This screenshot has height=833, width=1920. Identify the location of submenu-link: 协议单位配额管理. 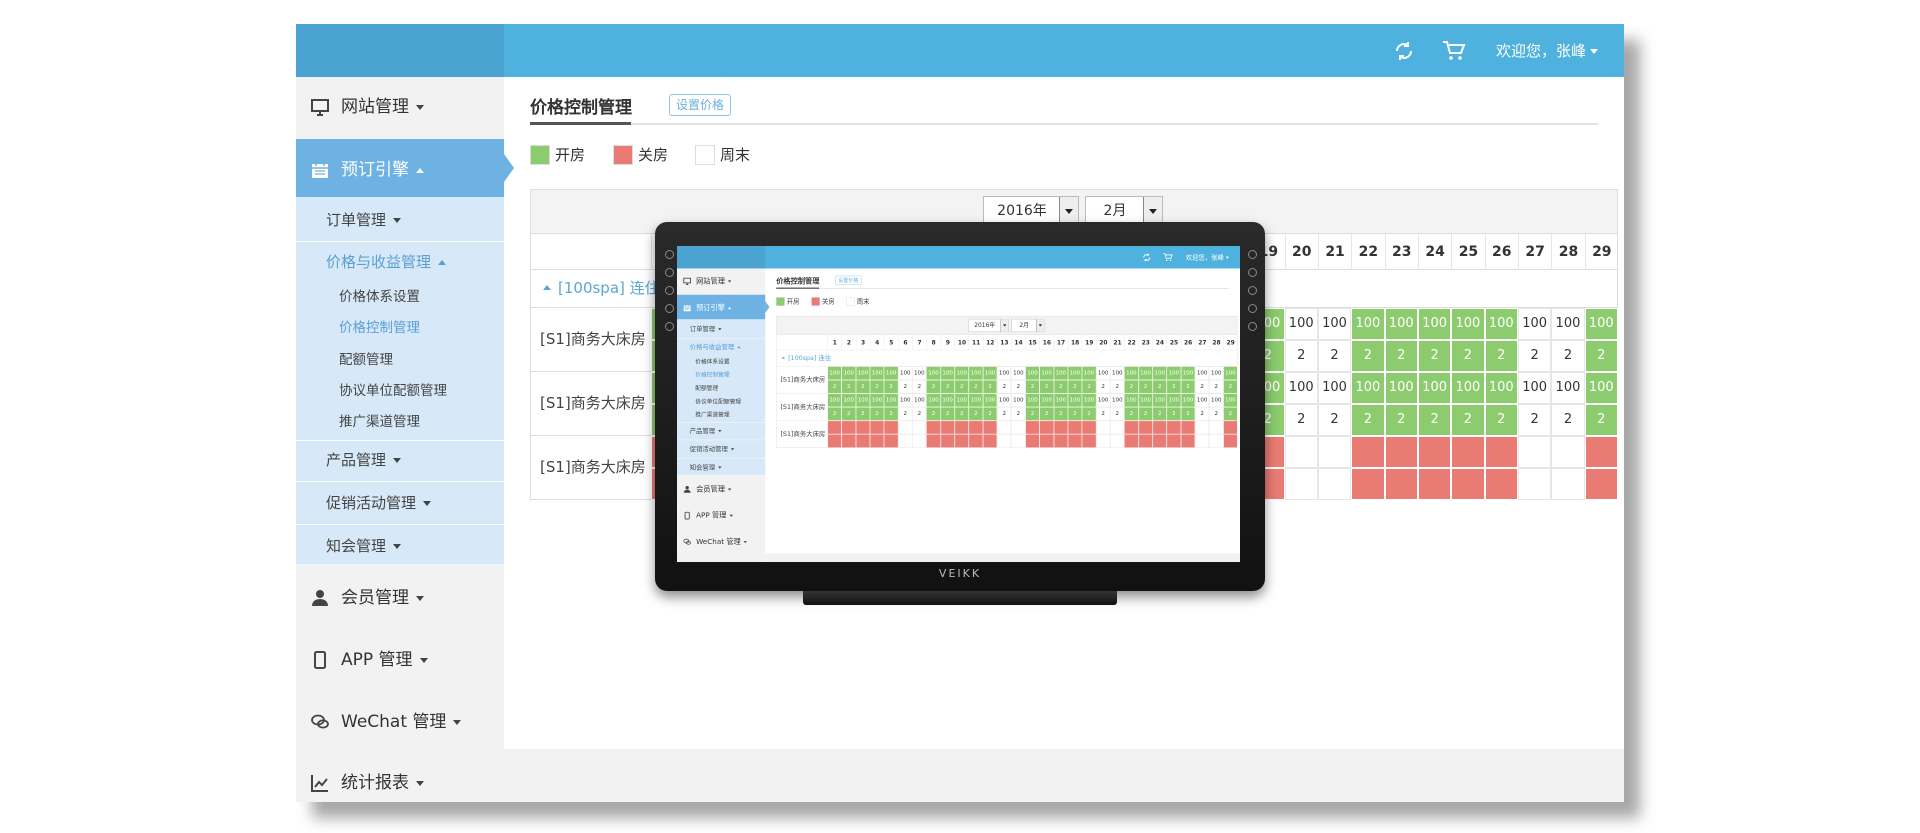
(393, 391).